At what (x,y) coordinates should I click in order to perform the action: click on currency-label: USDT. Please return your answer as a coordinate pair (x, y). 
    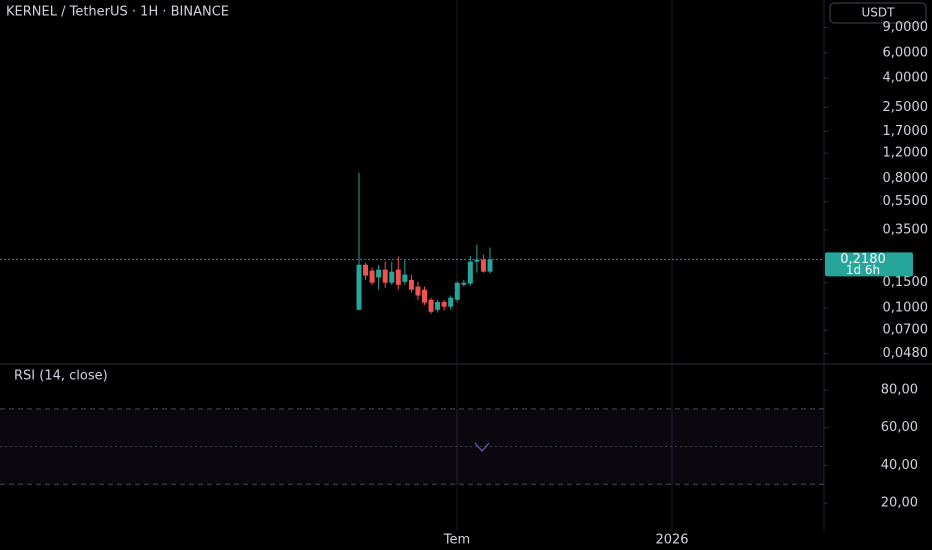
    Looking at the image, I should click on (879, 13).